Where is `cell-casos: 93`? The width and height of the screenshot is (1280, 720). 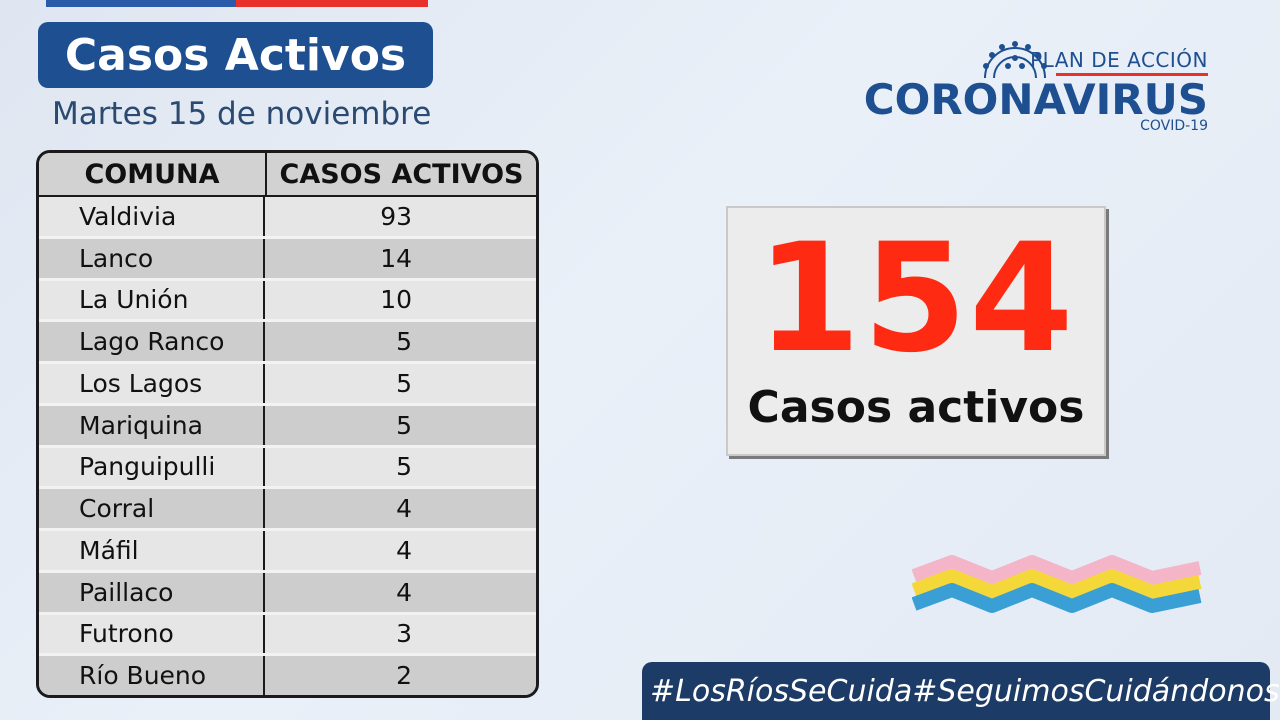
cell-casos: 93 is located at coordinates (396, 216).